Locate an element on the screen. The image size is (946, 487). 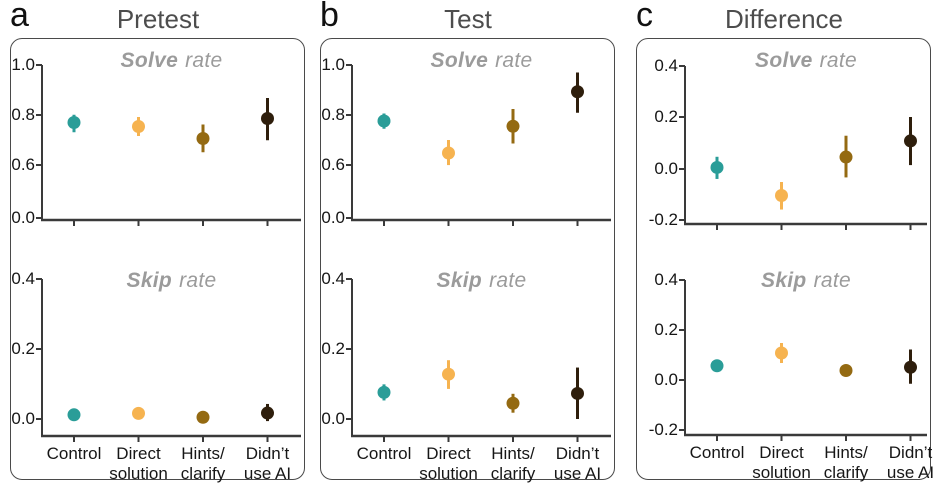
panel-title-test: Test is located at coordinates (468, 19).